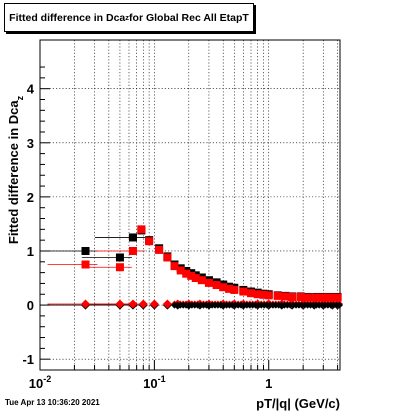 The height and width of the screenshot is (412, 400). Describe the element at coordinates (30, 251) in the screenshot. I see `y-tick-label: 1` at that location.